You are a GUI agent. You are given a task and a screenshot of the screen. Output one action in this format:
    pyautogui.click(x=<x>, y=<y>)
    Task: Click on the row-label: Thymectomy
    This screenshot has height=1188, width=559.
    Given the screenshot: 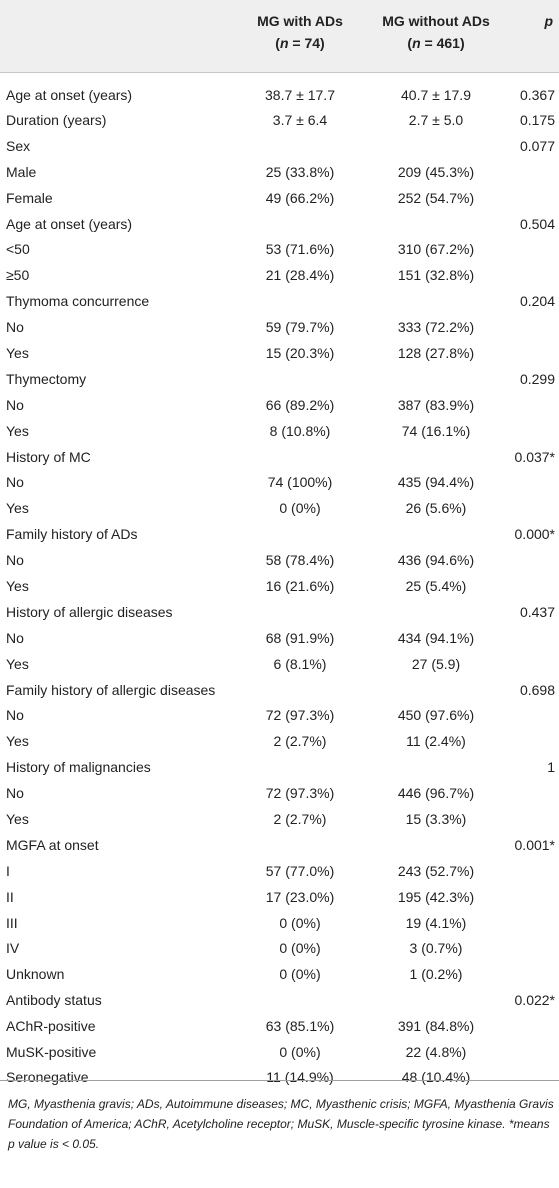 What is the action you would take?
    pyautogui.click(x=46, y=378)
    